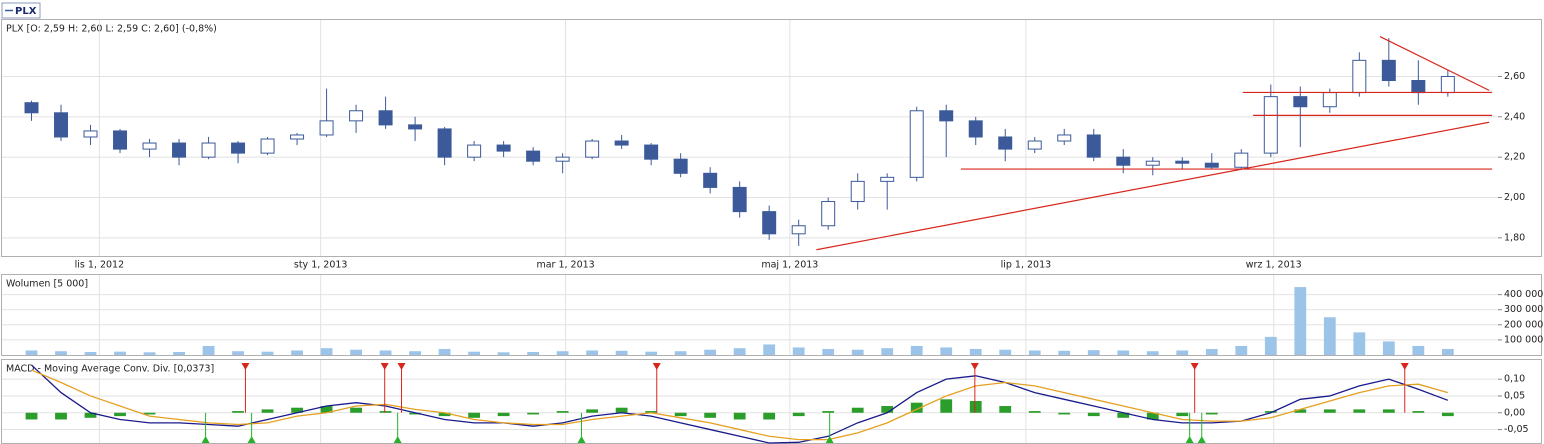 Image resolution: width=1544 pixels, height=444 pixels. I want to click on x-tick-label: maj 1, 2013, so click(789, 265).